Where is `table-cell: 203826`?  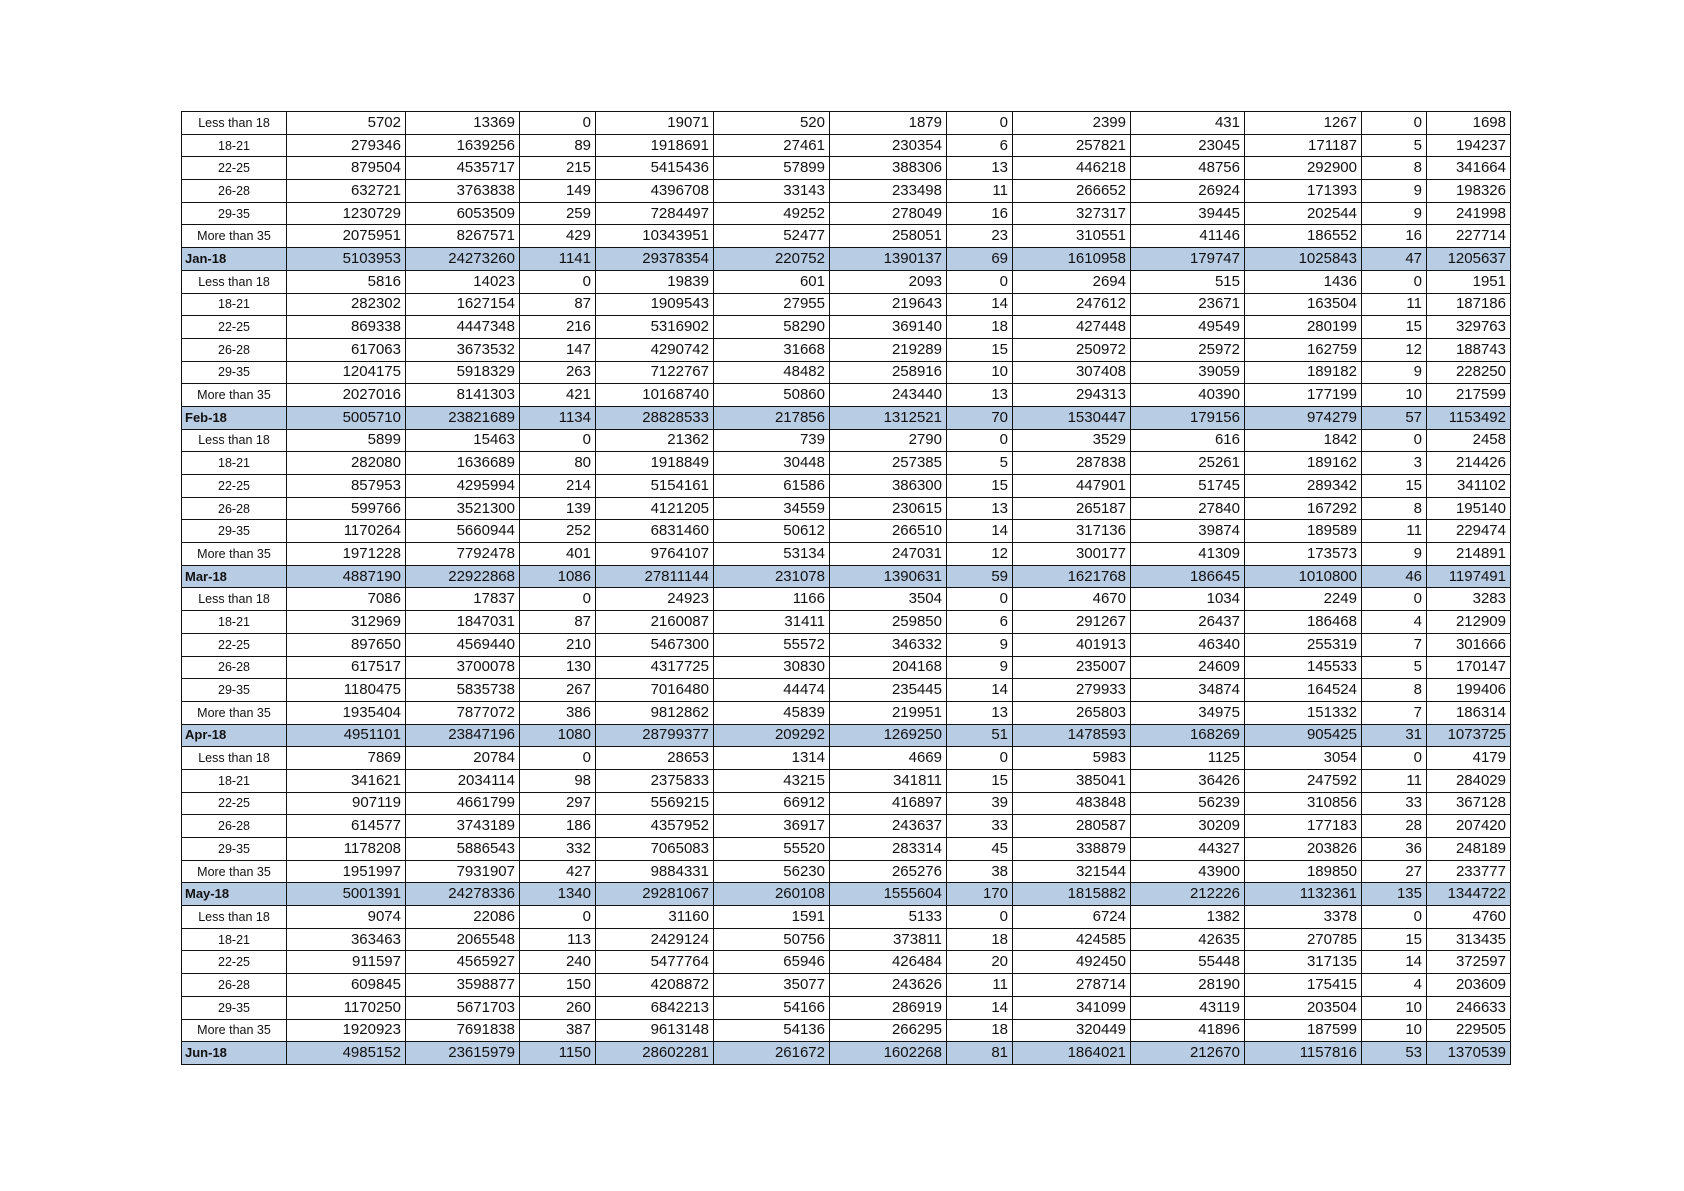 table-cell: 203826 is located at coordinates (1303, 849).